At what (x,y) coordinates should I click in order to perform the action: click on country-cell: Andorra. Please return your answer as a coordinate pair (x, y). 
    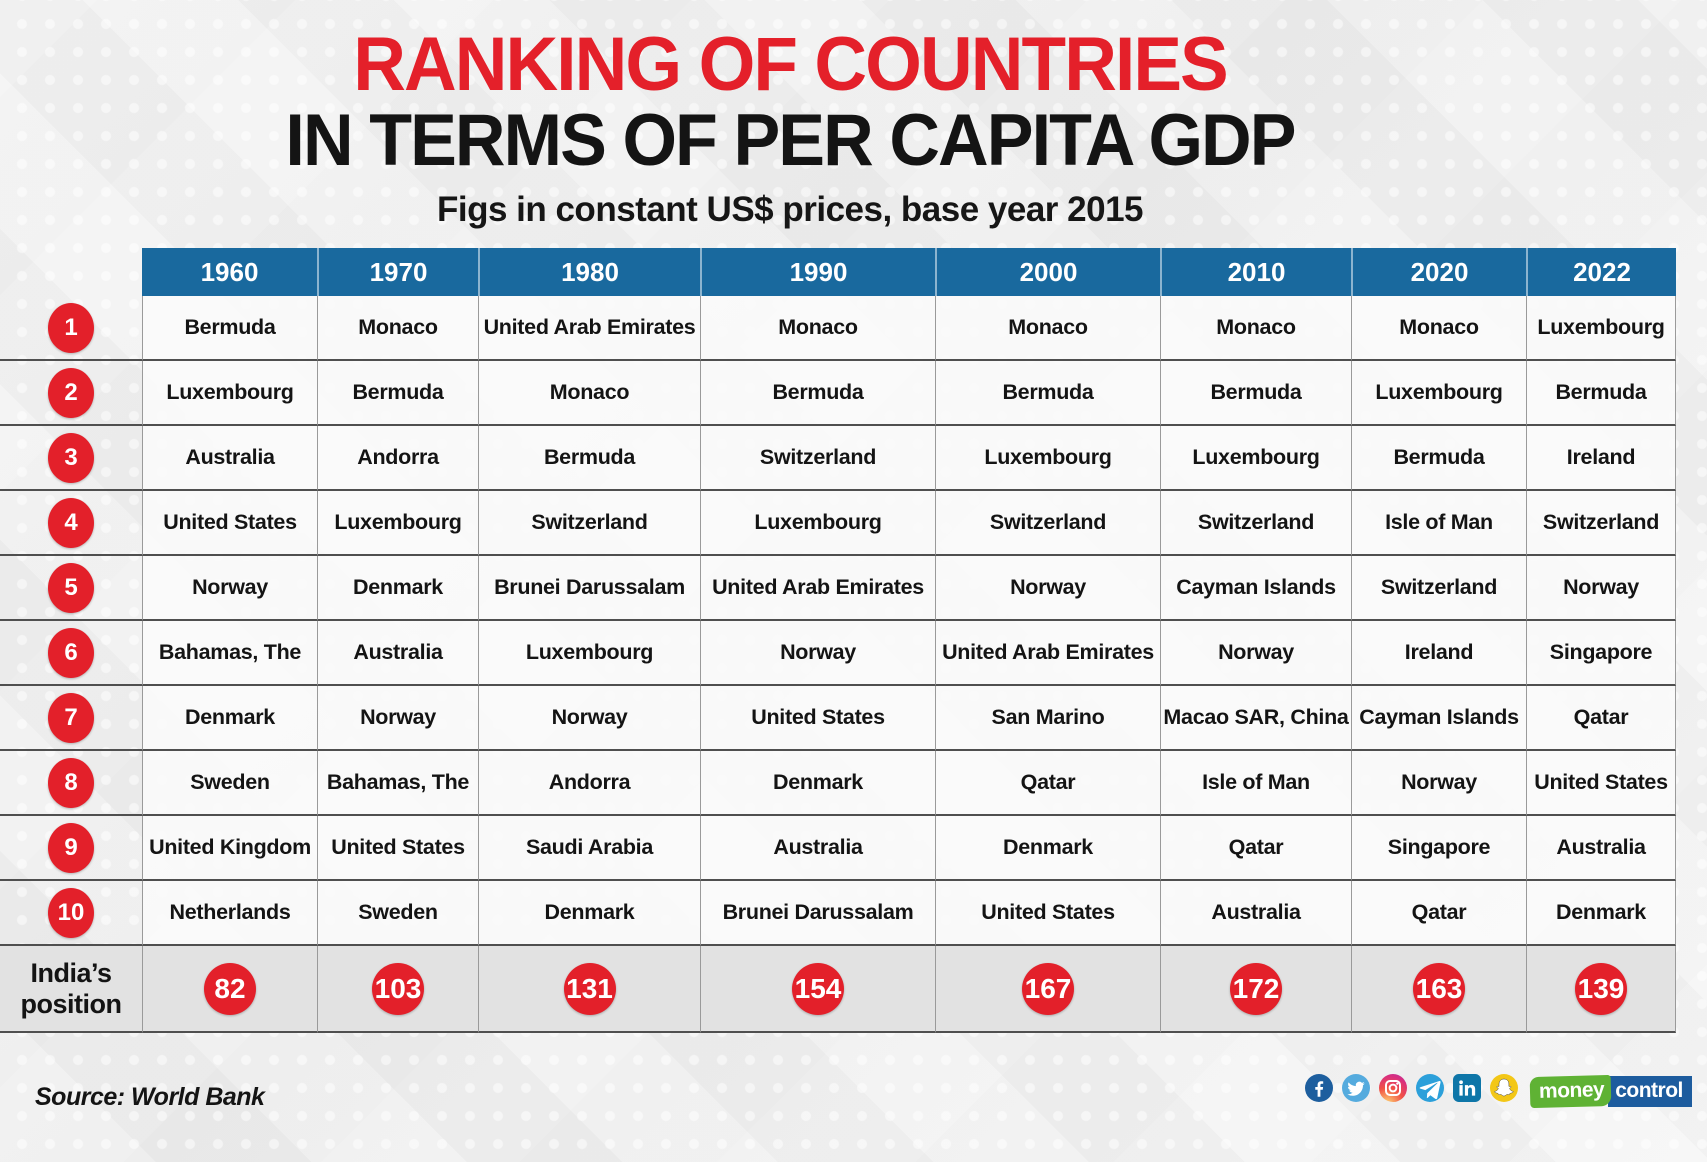
    Looking at the image, I should click on (397, 458).